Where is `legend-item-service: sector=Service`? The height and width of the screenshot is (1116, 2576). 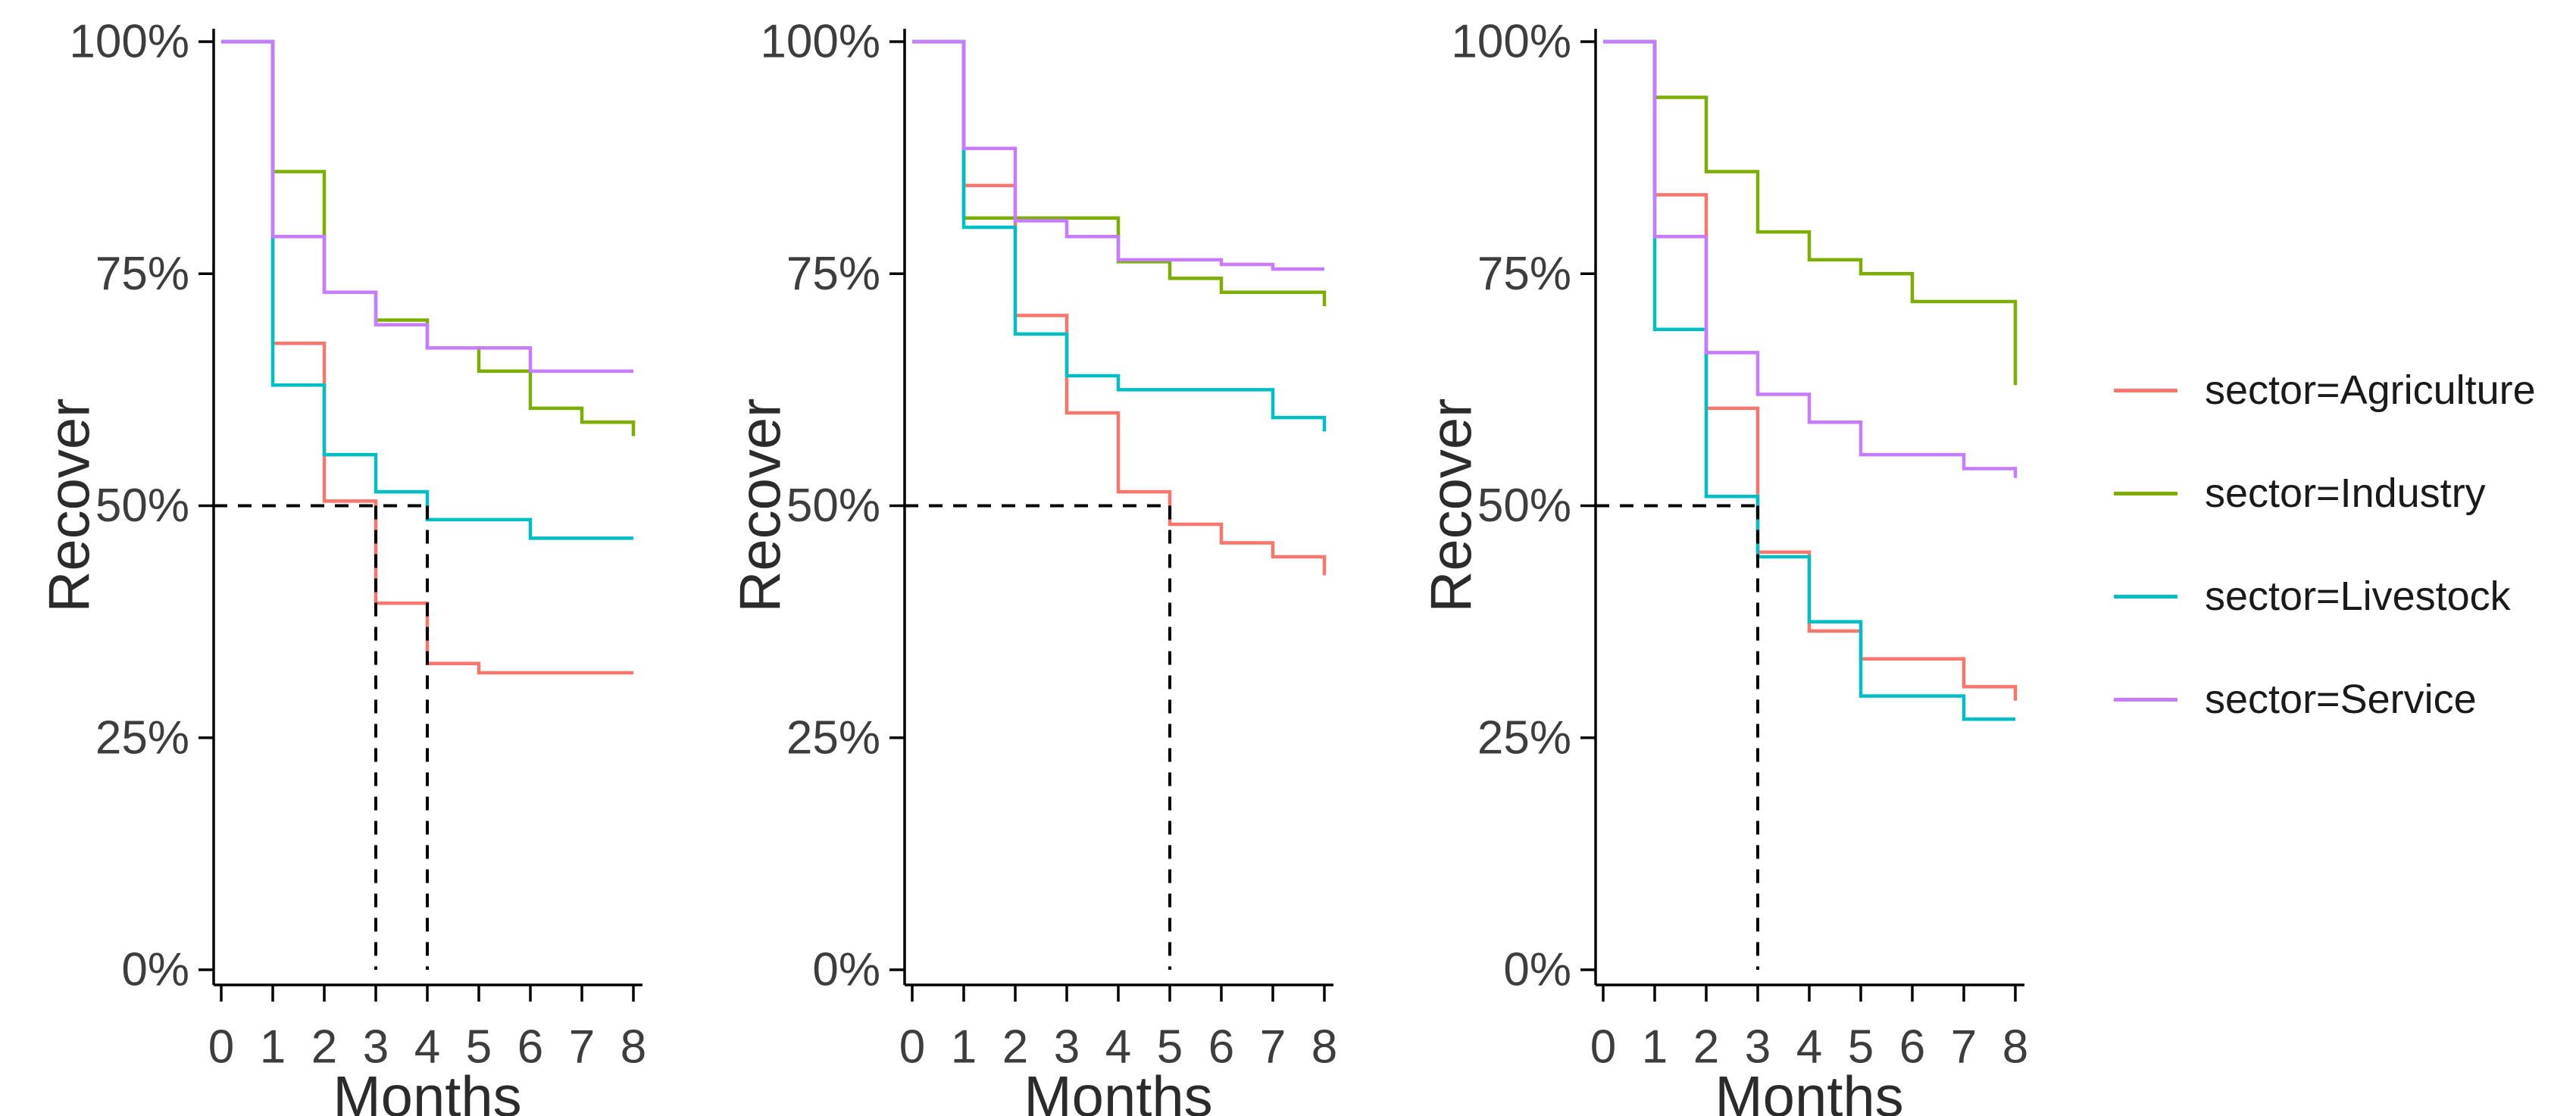 legend-item-service: sector=Service is located at coordinates (2295, 699).